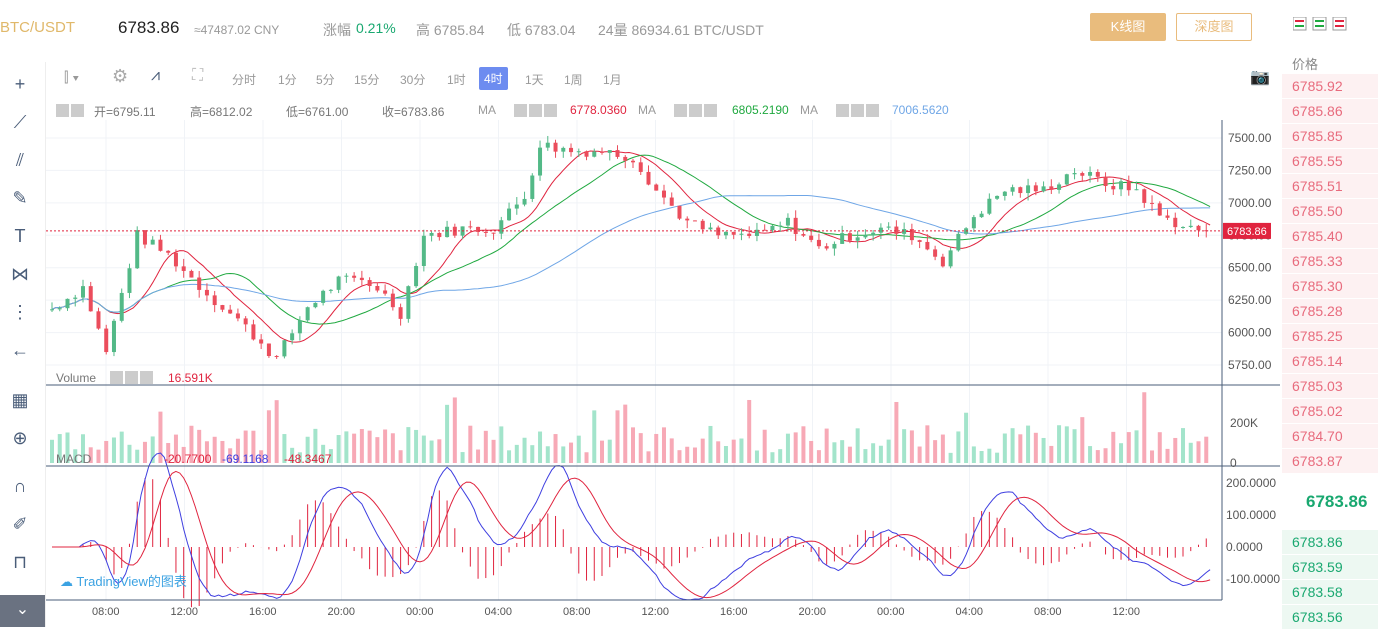 This screenshot has width=1378, height=629. Describe the element at coordinates (20, 562) in the screenshot. I see `unlock-icon: ⊓` at that location.